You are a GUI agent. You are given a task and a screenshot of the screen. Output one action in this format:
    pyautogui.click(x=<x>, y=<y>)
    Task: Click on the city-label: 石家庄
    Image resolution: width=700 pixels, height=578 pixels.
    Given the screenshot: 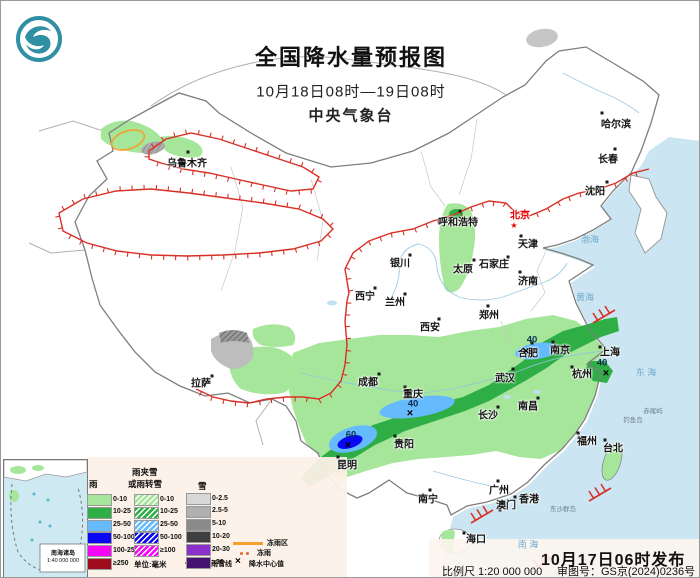 What is the action you would take?
    pyautogui.click(x=494, y=265)
    